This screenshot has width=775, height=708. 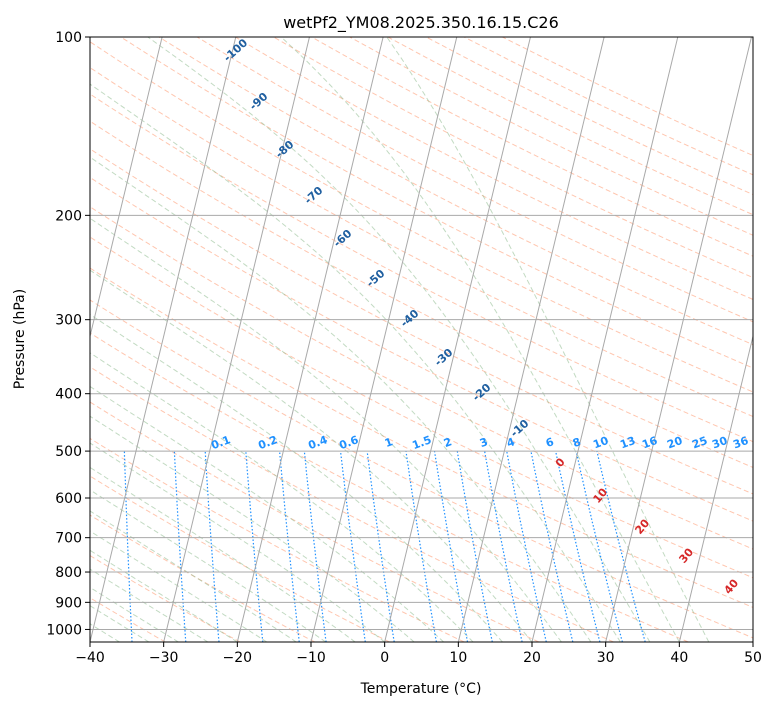 What do you see at coordinates (606, 658) in the screenshot?
I see `x-tick-label: 30` at bounding box center [606, 658].